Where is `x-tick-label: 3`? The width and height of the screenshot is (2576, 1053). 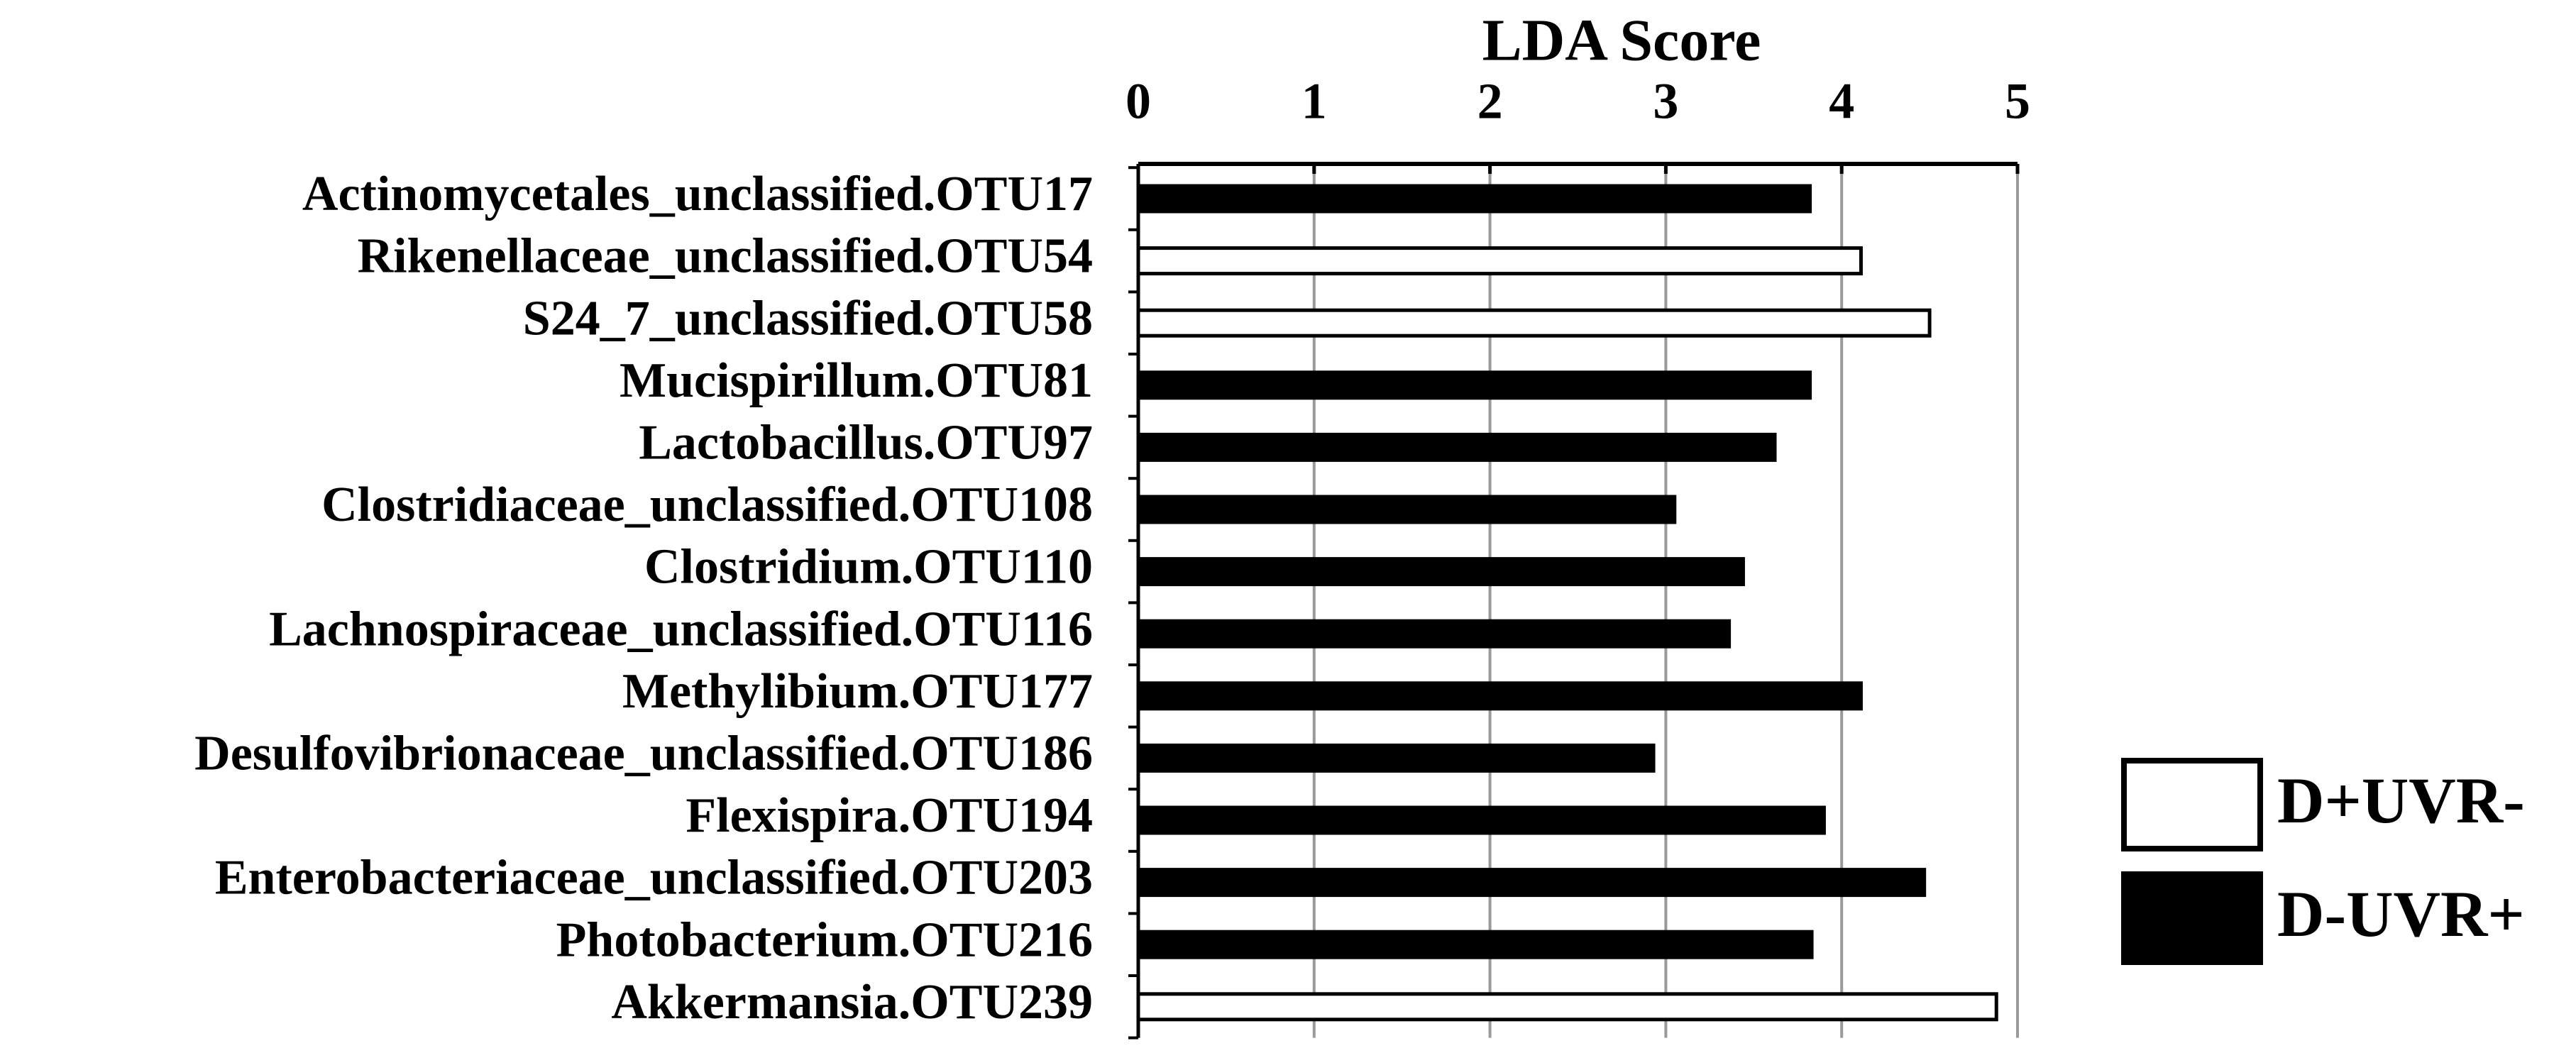
x-tick-label: 3 is located at coordinates (1665, 101).